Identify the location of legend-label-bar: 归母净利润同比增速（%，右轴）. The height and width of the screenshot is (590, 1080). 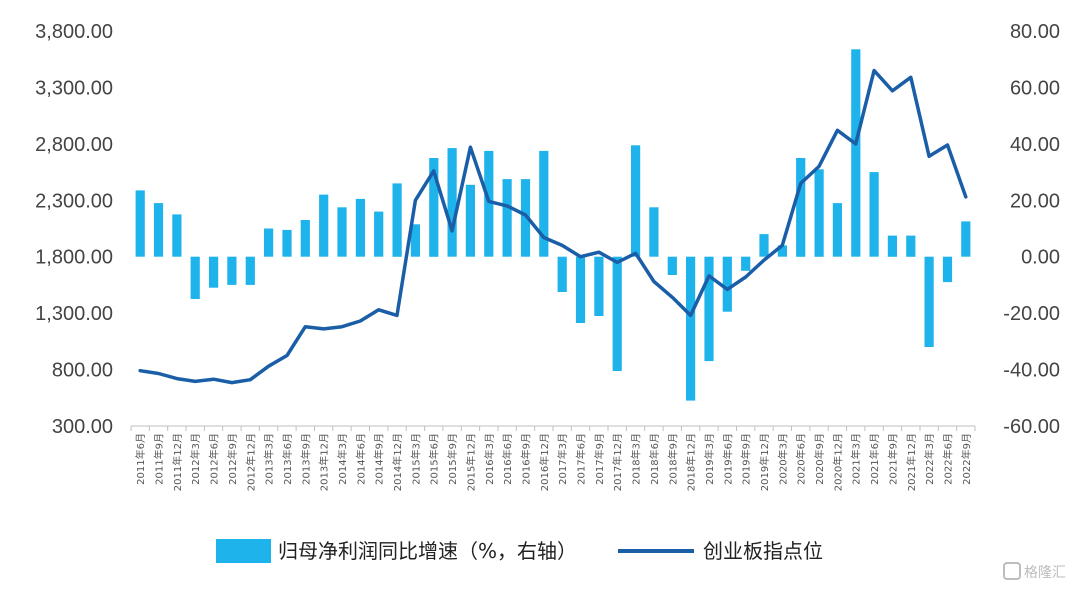
(427, 551).